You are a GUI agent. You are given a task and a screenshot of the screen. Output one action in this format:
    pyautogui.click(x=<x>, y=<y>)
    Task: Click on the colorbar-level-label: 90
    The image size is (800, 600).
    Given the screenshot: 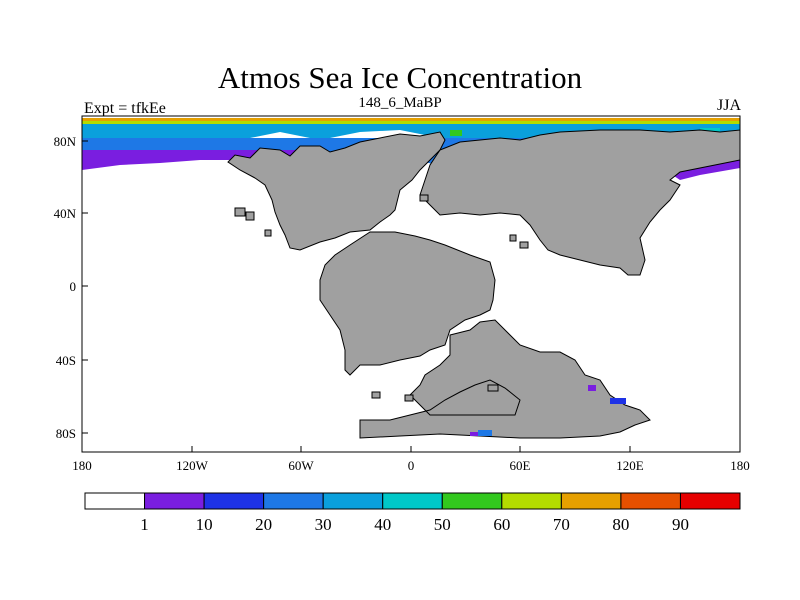 What is the action you would take?
    pyautogui.click(x=680, y=524)
    